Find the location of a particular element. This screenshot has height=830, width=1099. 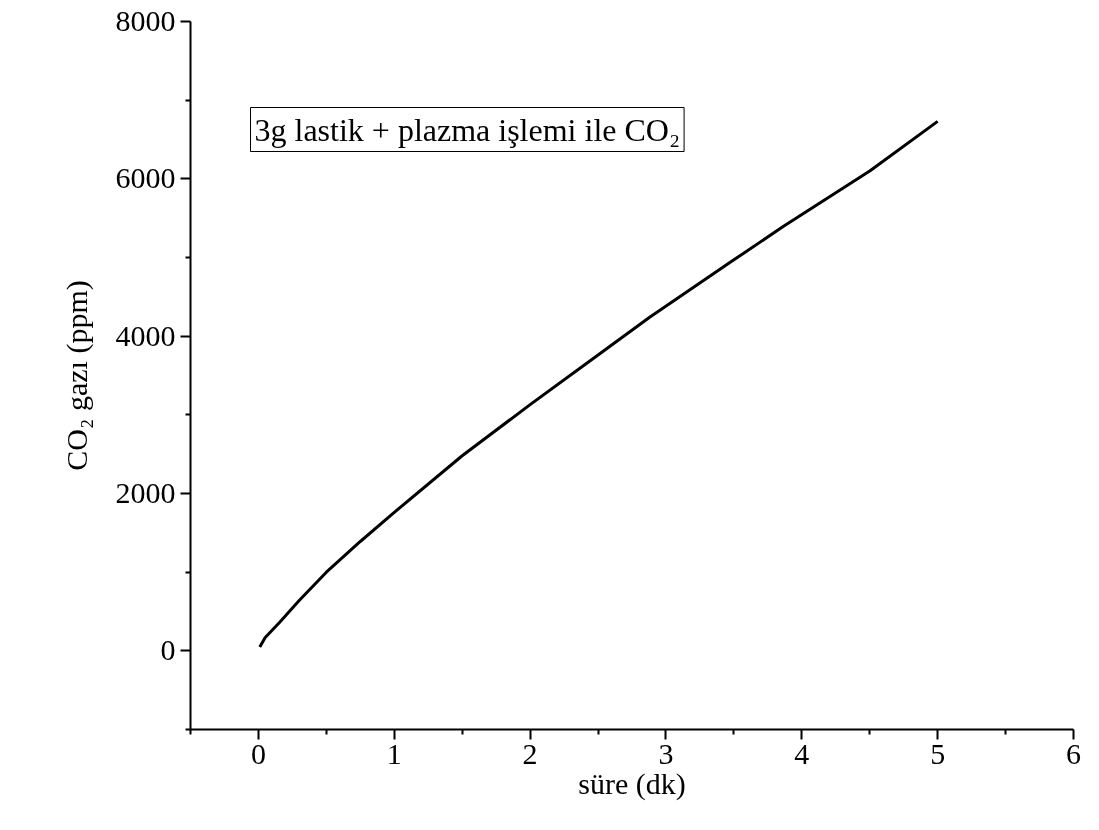

y-tick-label: 4000 is located at coordinates (145, 335).